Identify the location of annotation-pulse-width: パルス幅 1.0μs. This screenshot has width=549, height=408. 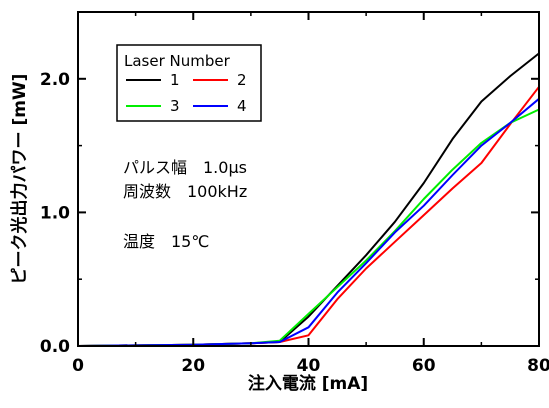
(185, 167).